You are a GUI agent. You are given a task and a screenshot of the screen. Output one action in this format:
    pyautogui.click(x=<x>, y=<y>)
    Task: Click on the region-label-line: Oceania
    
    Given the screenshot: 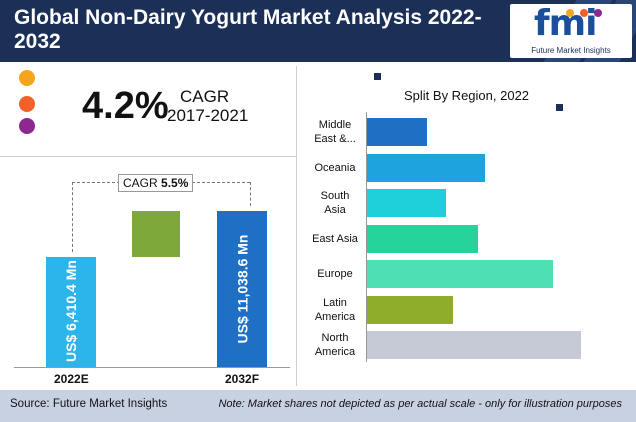 What is the action you would take?
    pyautogui.click(x=335, y=167)
    